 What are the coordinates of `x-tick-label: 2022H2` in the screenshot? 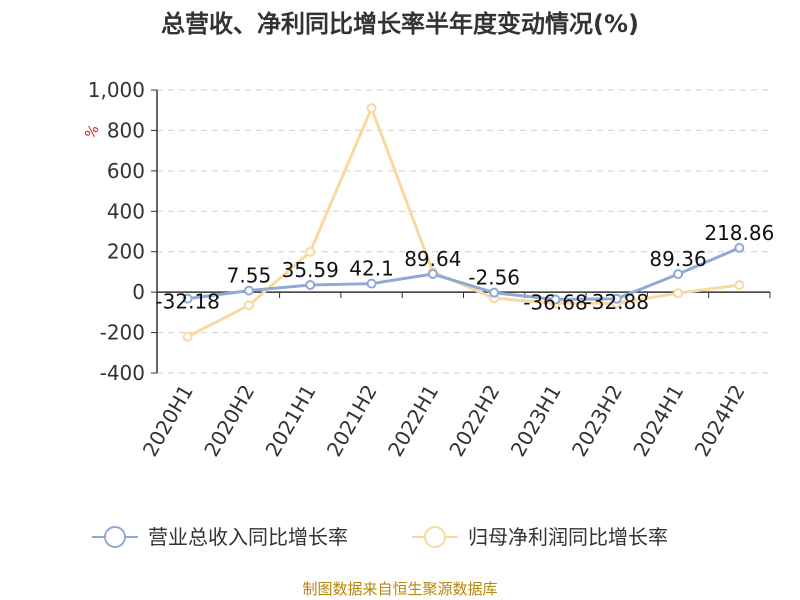 It's located at (474, 421).